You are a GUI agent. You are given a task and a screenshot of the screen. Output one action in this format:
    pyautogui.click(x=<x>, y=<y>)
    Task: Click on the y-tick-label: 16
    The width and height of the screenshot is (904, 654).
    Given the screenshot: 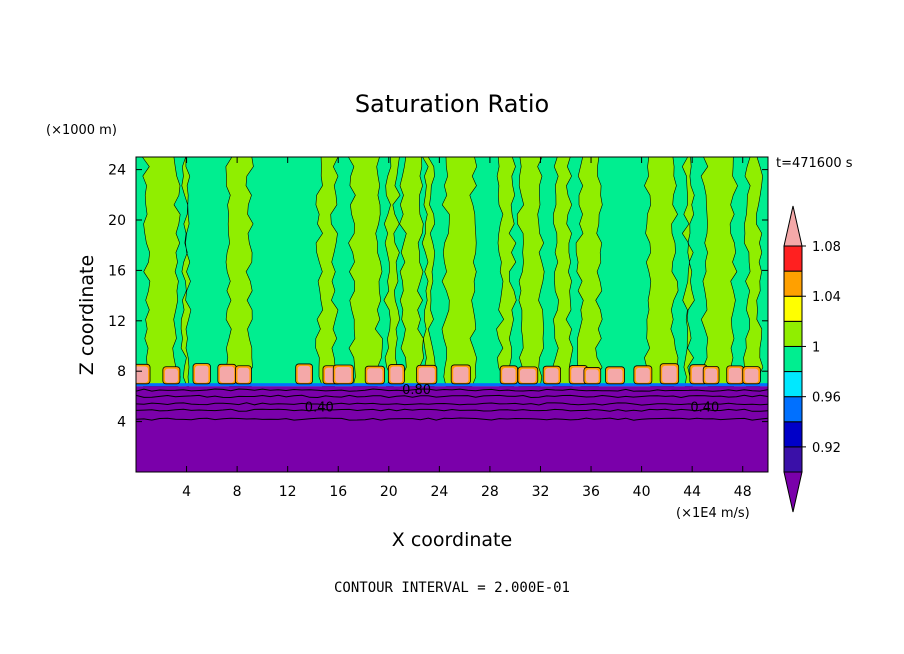 What is the action you would take?
    pyautogui.click(x=117, y=271)
    